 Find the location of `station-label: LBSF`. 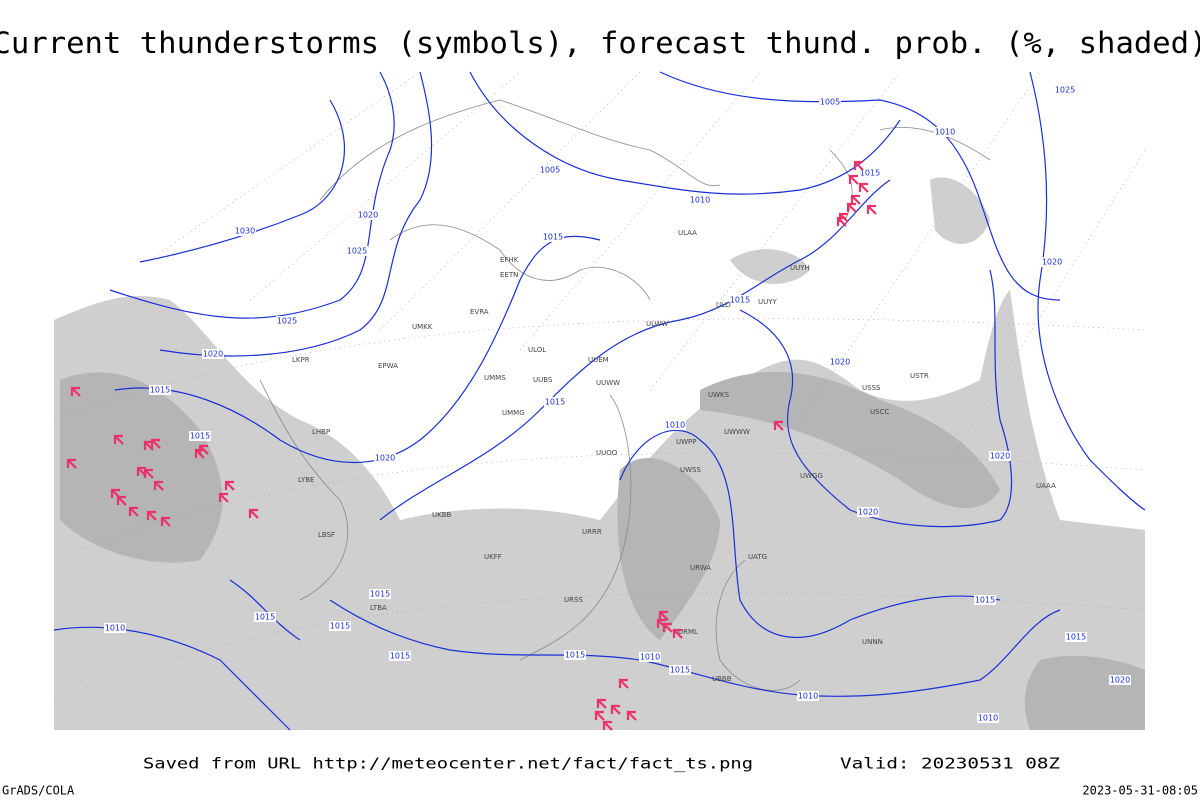

station-label: LBSF is located at coordinates (326, 535).